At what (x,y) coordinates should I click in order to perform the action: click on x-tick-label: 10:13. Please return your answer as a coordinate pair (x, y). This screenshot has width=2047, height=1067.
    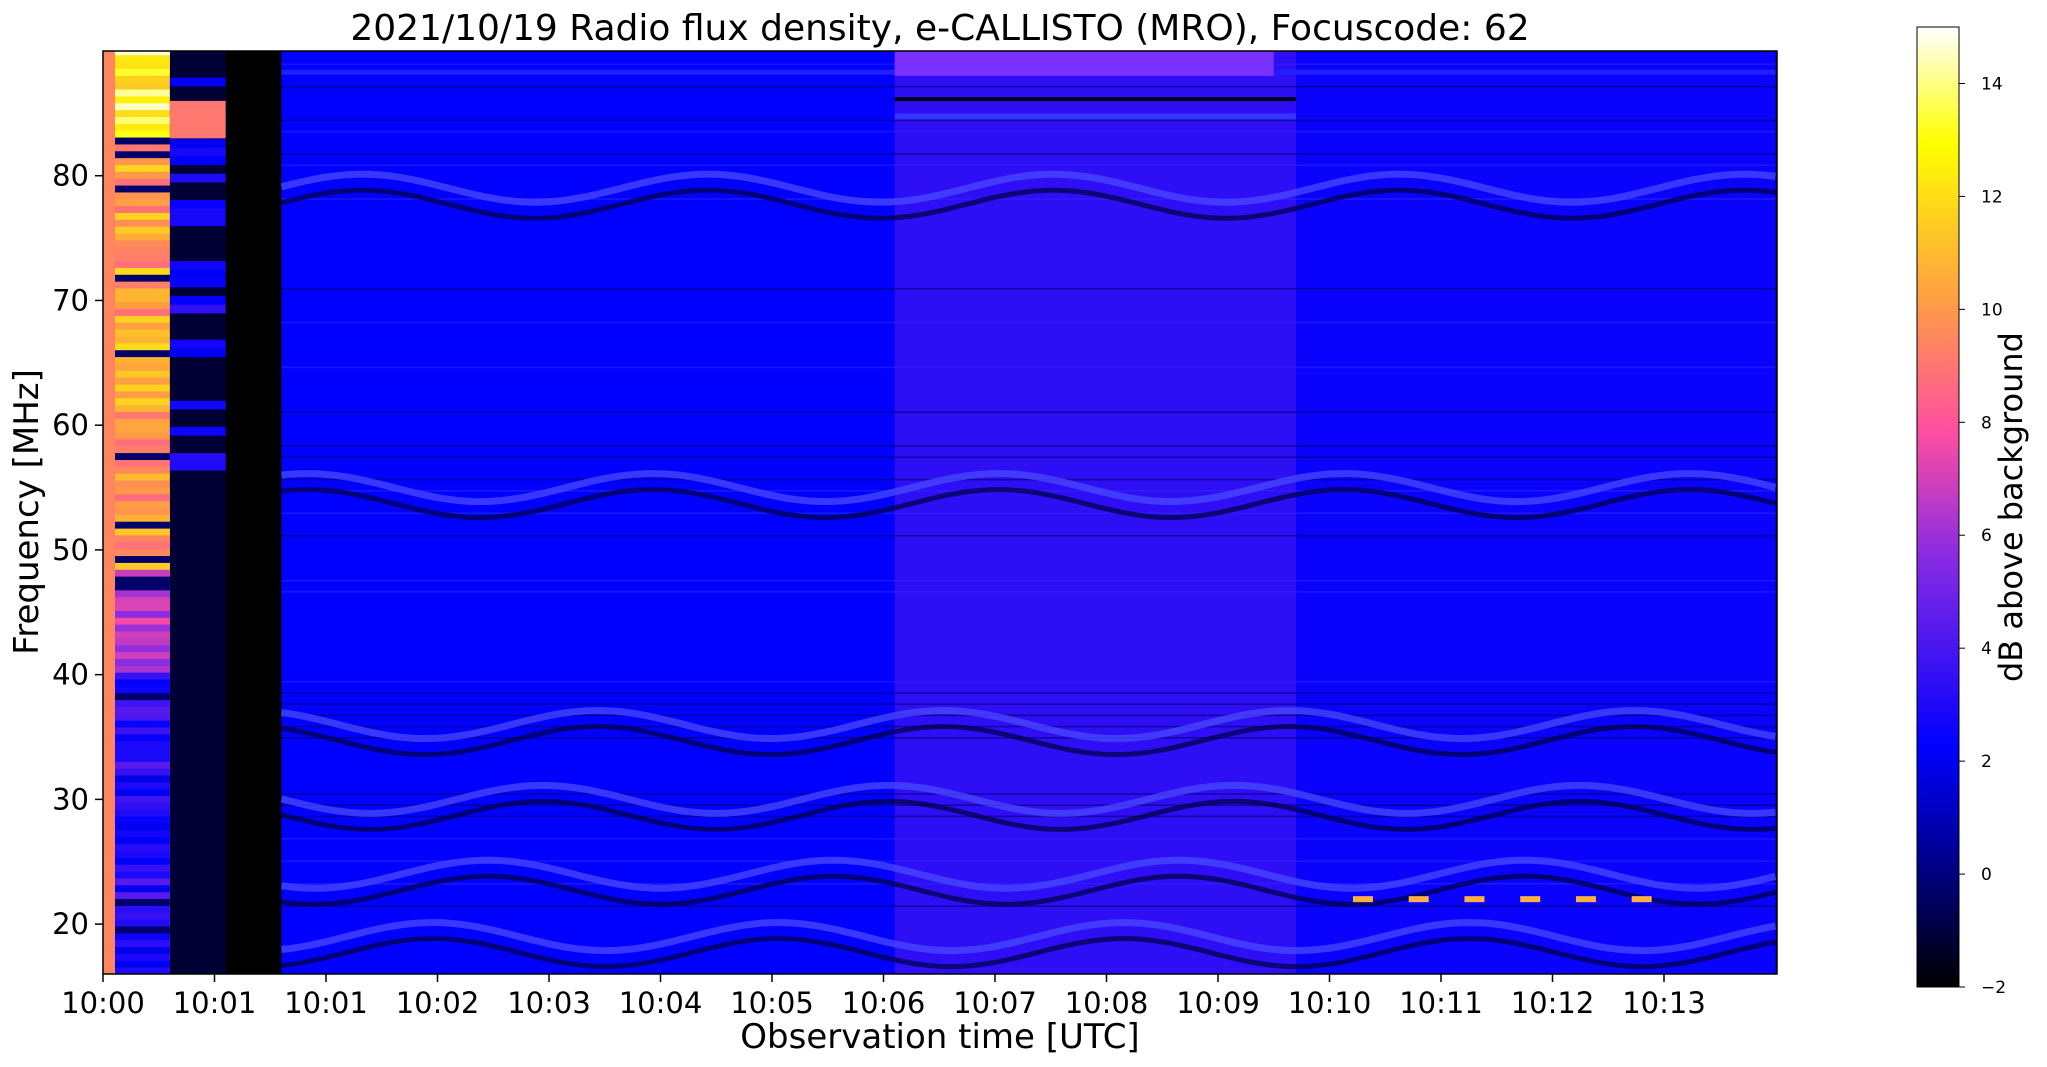
    Looking at the image, I should click on (1664, 1003).